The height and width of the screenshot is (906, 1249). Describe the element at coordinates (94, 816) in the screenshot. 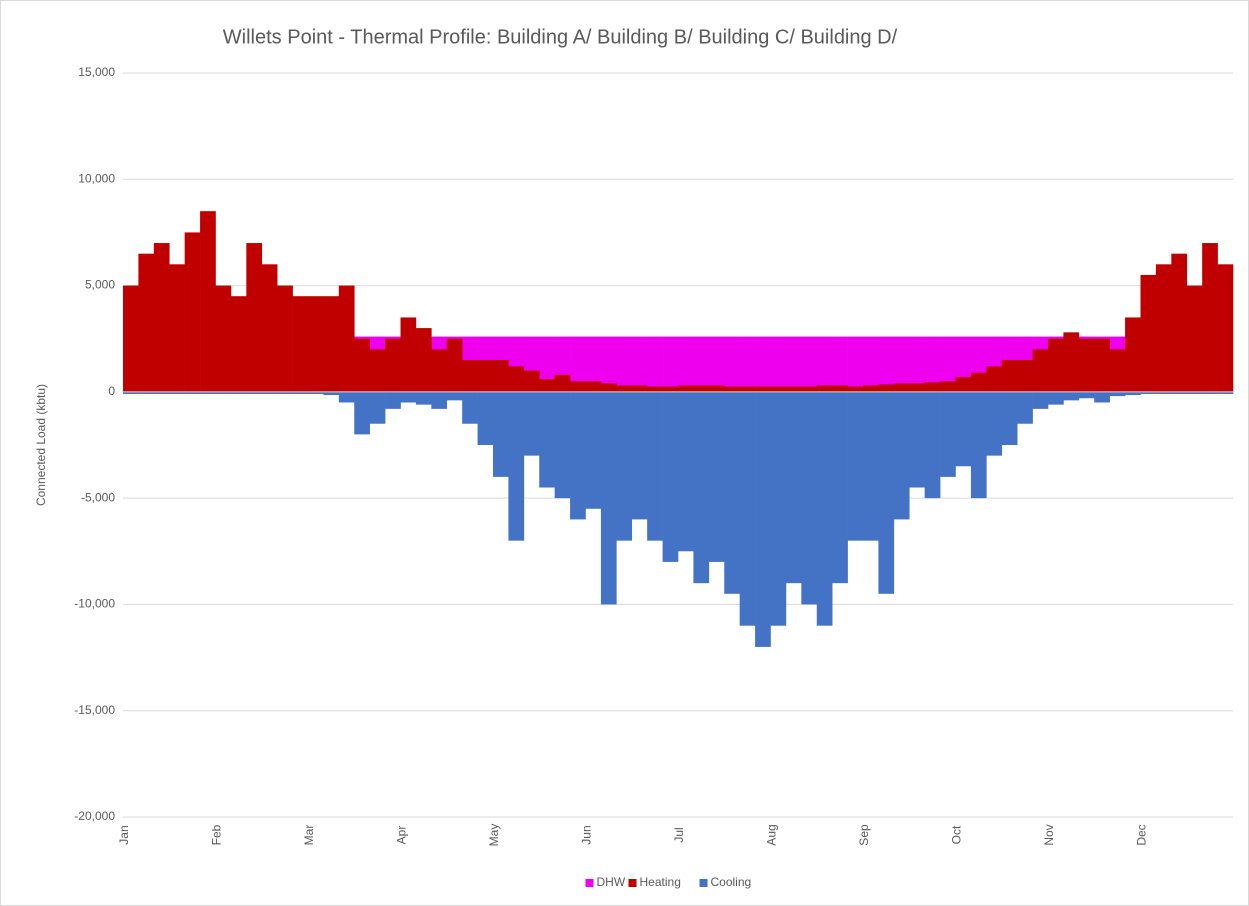

I see `y-tick-label: -20,000` at that location.